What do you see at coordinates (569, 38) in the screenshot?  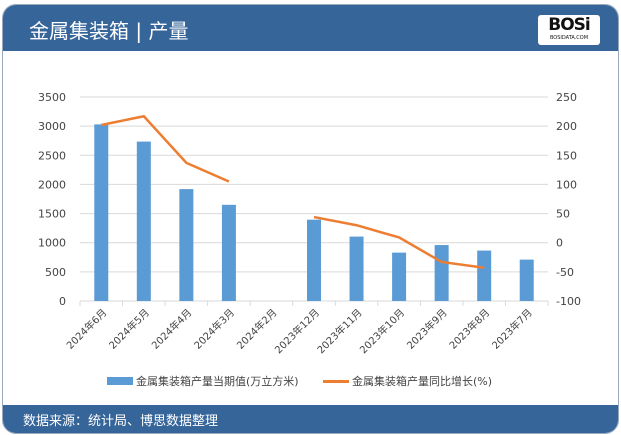 I see `logo-subtext: BOSIDATA.COM` at bounding box center [569, 38].